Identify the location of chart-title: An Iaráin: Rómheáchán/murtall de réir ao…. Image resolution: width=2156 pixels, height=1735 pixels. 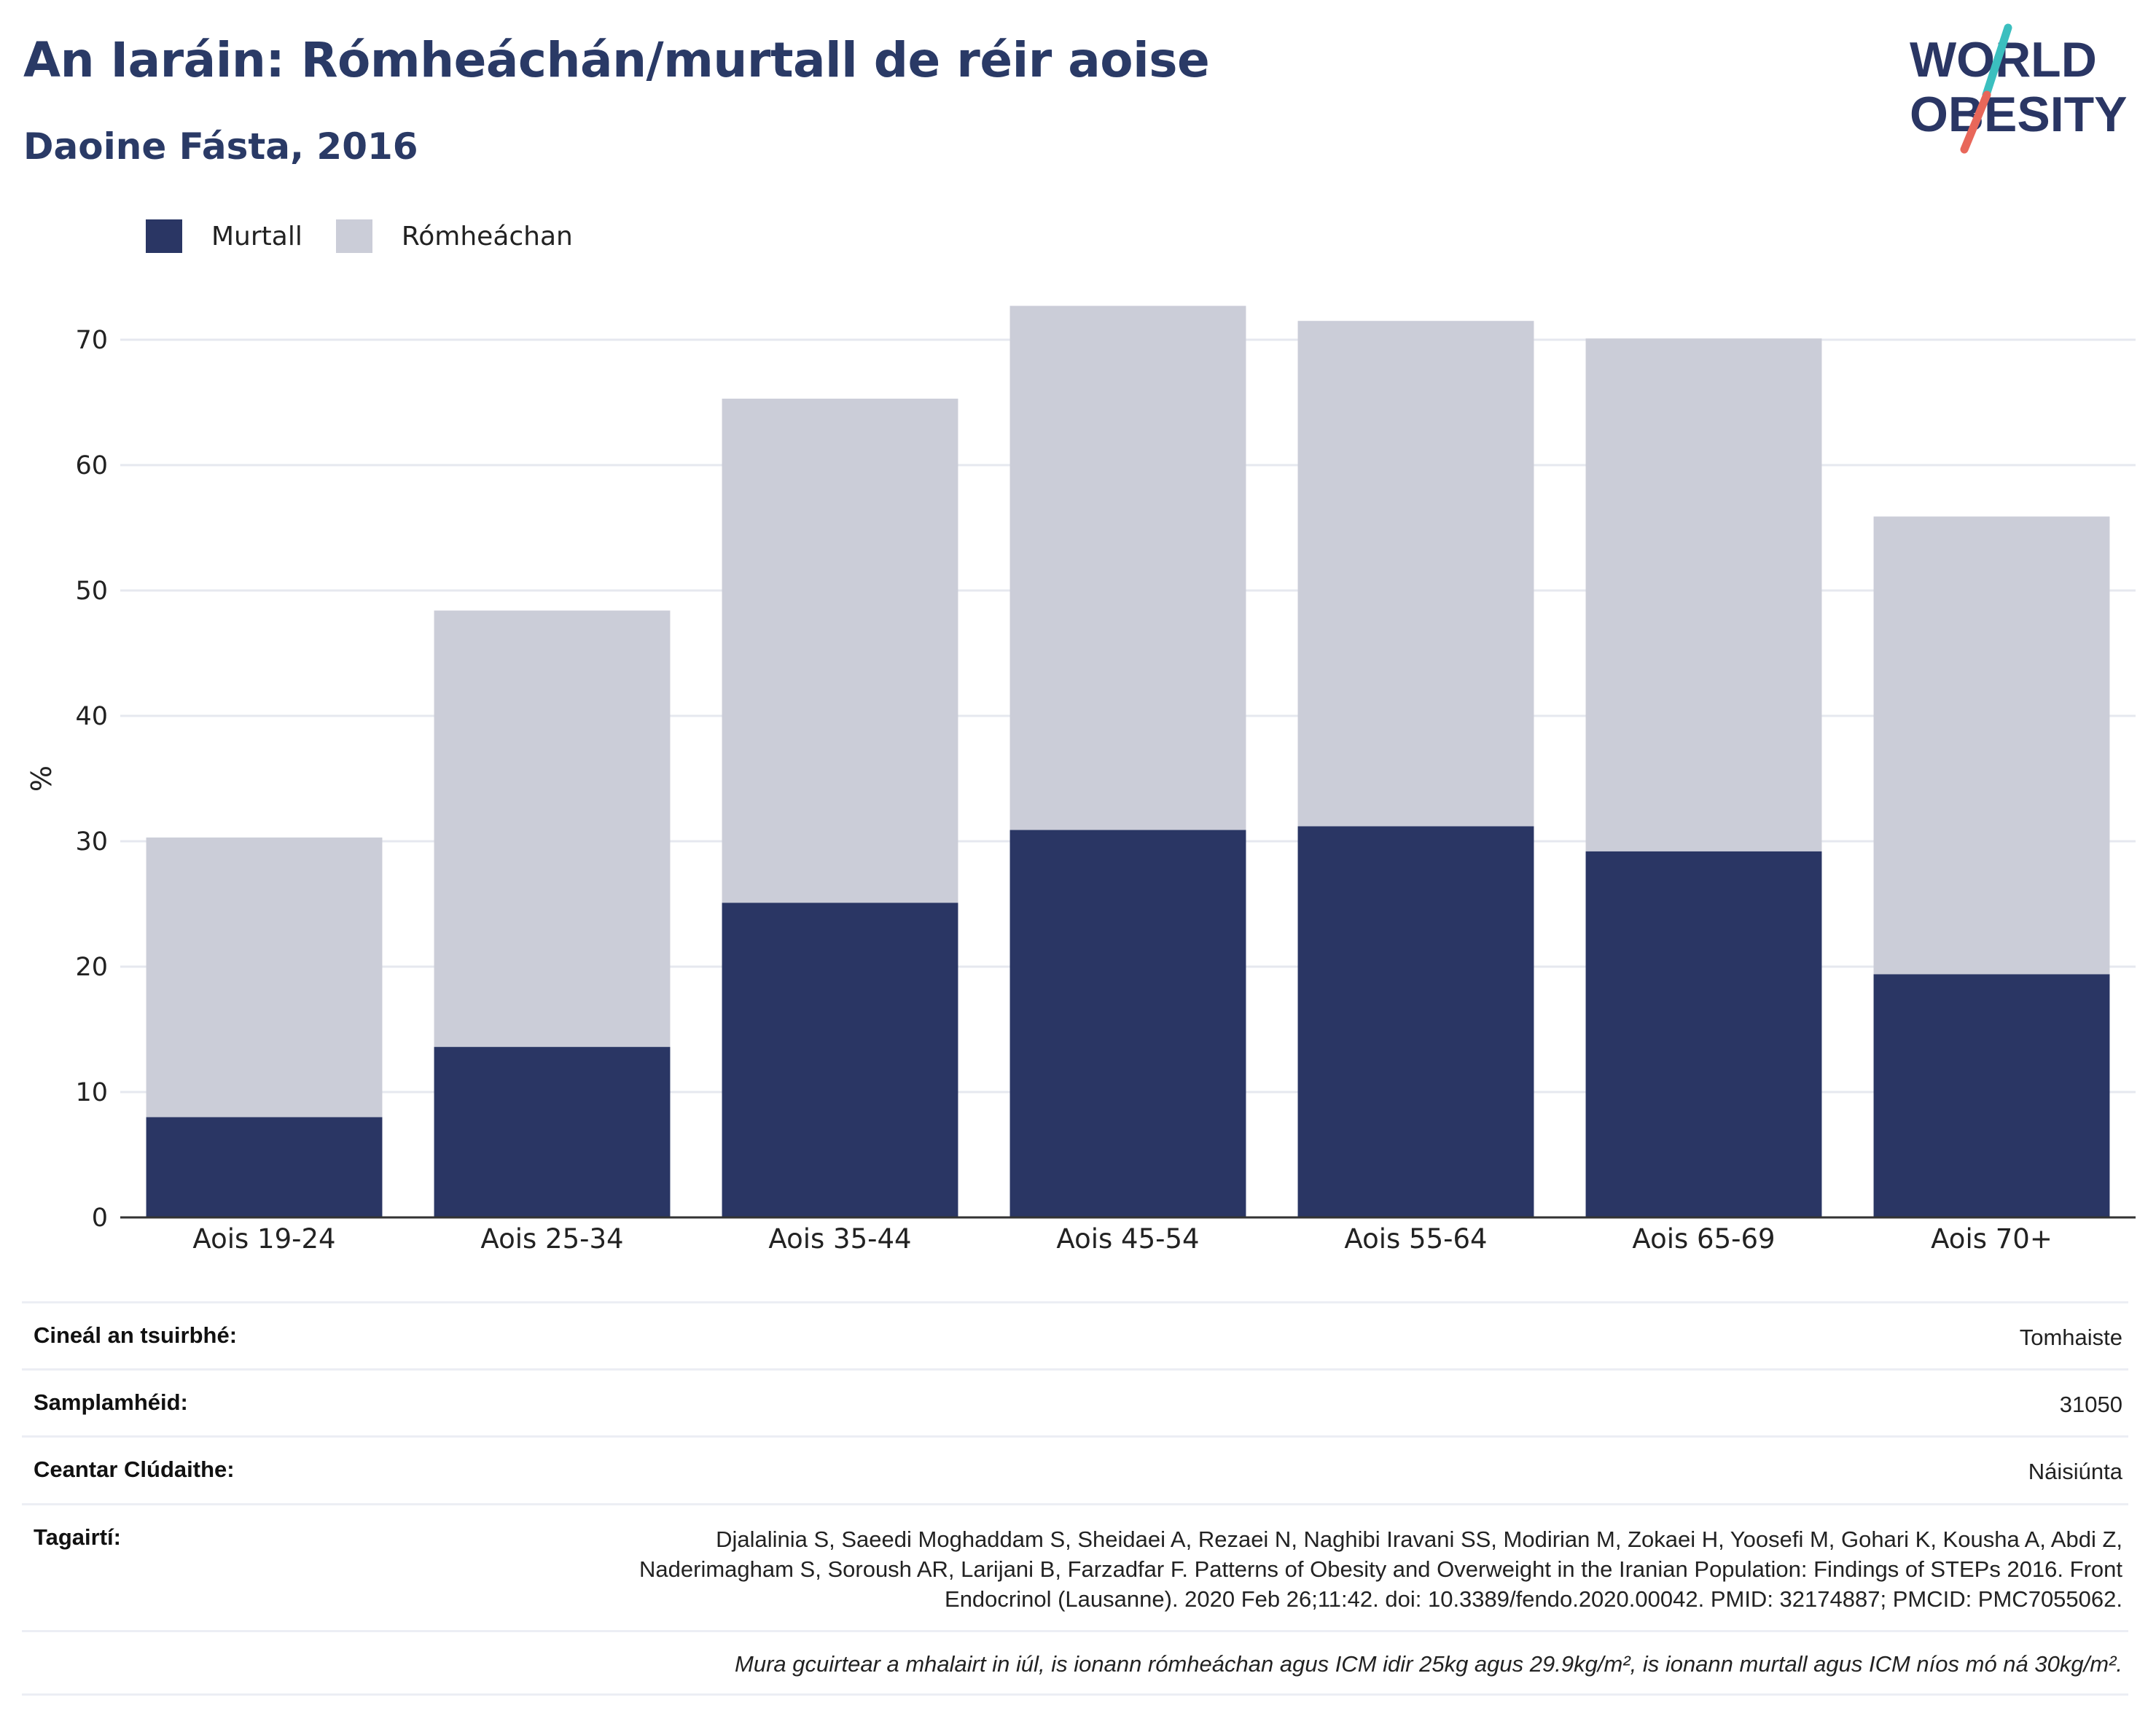
(616, 60).